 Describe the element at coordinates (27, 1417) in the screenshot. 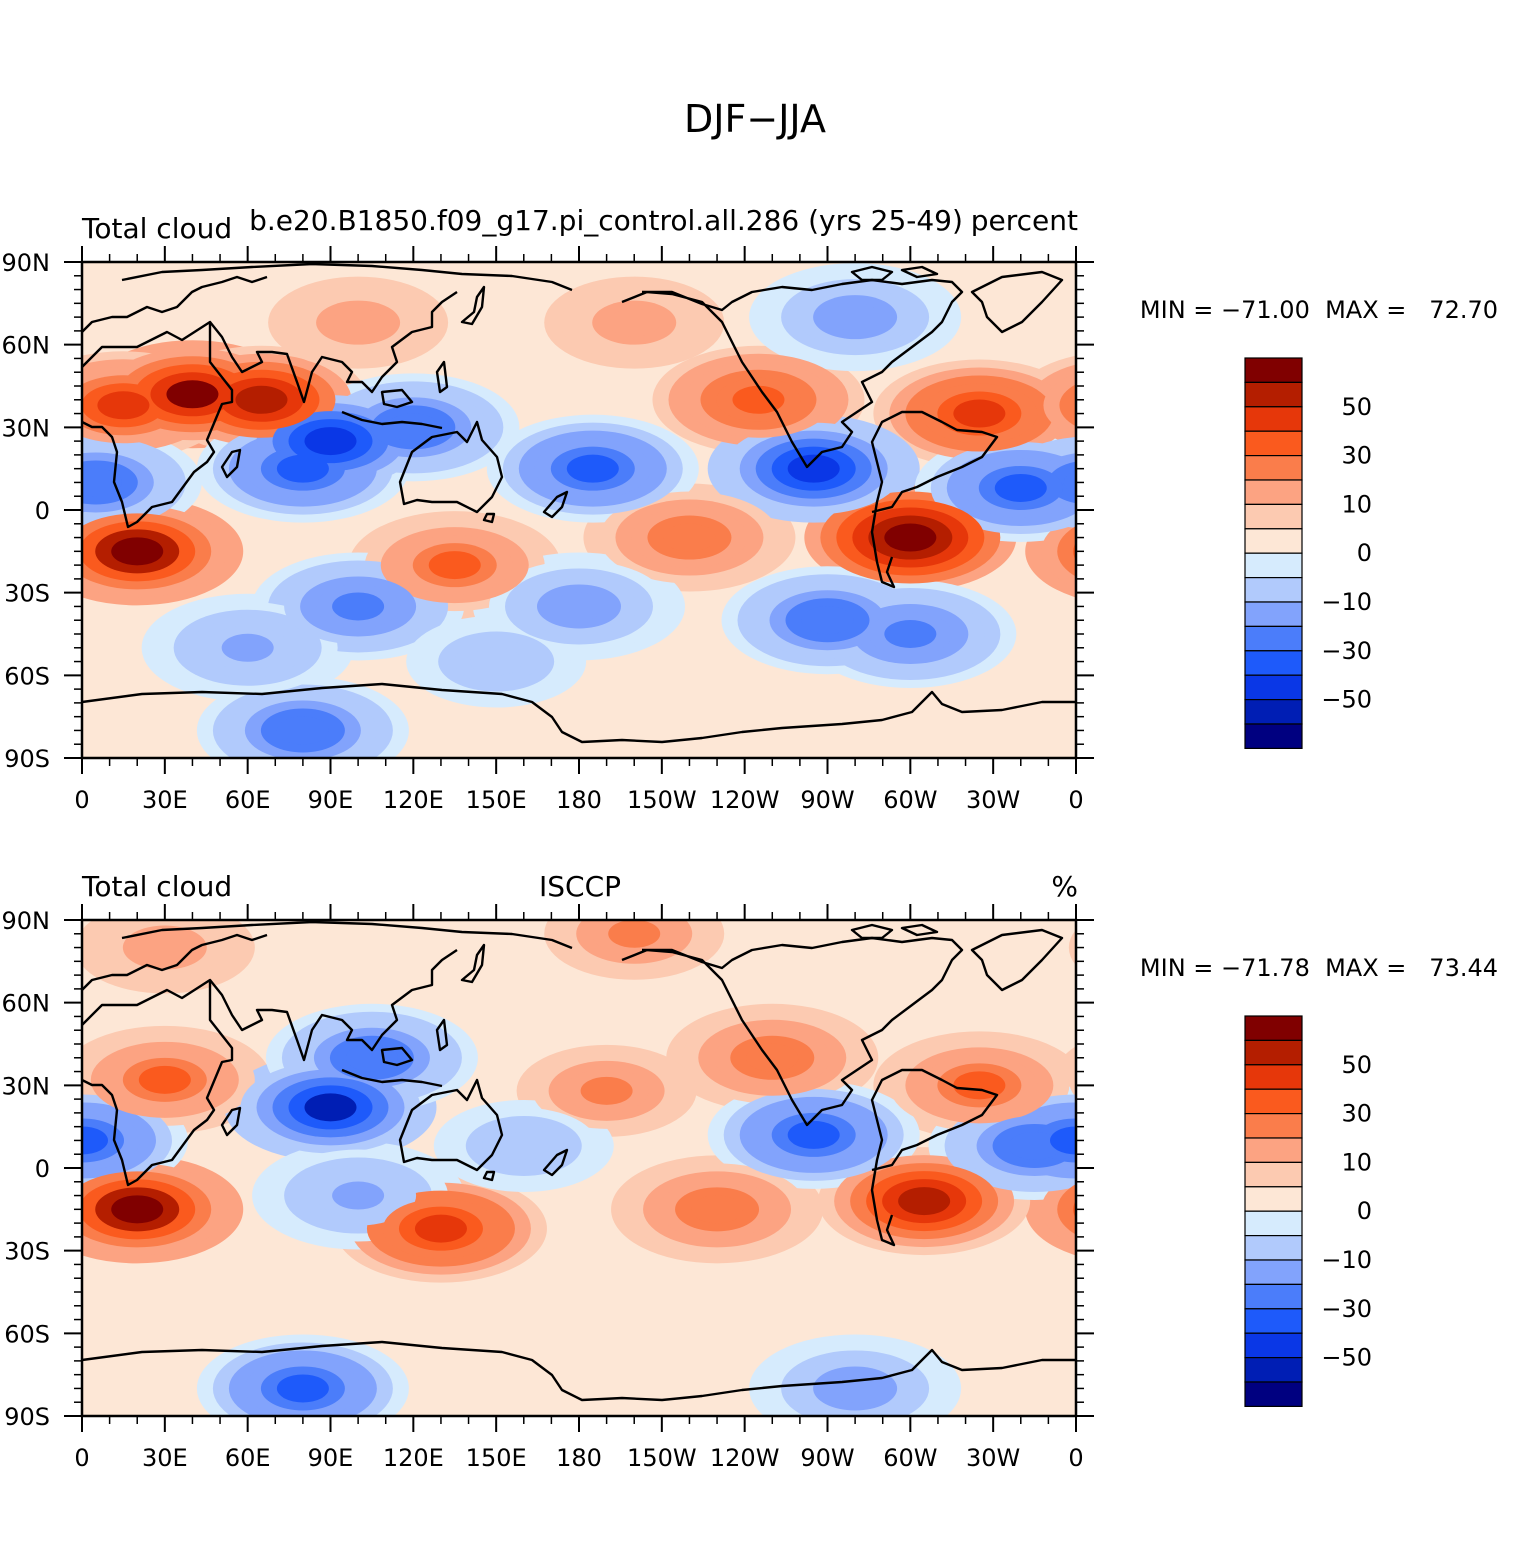

I see `lat-tick-label: 90S` at that location.